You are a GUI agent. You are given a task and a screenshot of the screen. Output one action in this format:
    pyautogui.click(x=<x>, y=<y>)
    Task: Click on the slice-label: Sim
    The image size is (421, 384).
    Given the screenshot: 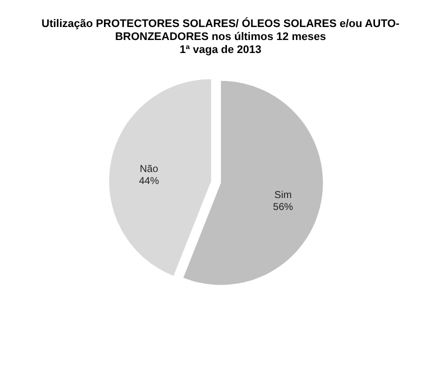 What is the action you would take?
    pyautogui.click(x=283, y=195)
    